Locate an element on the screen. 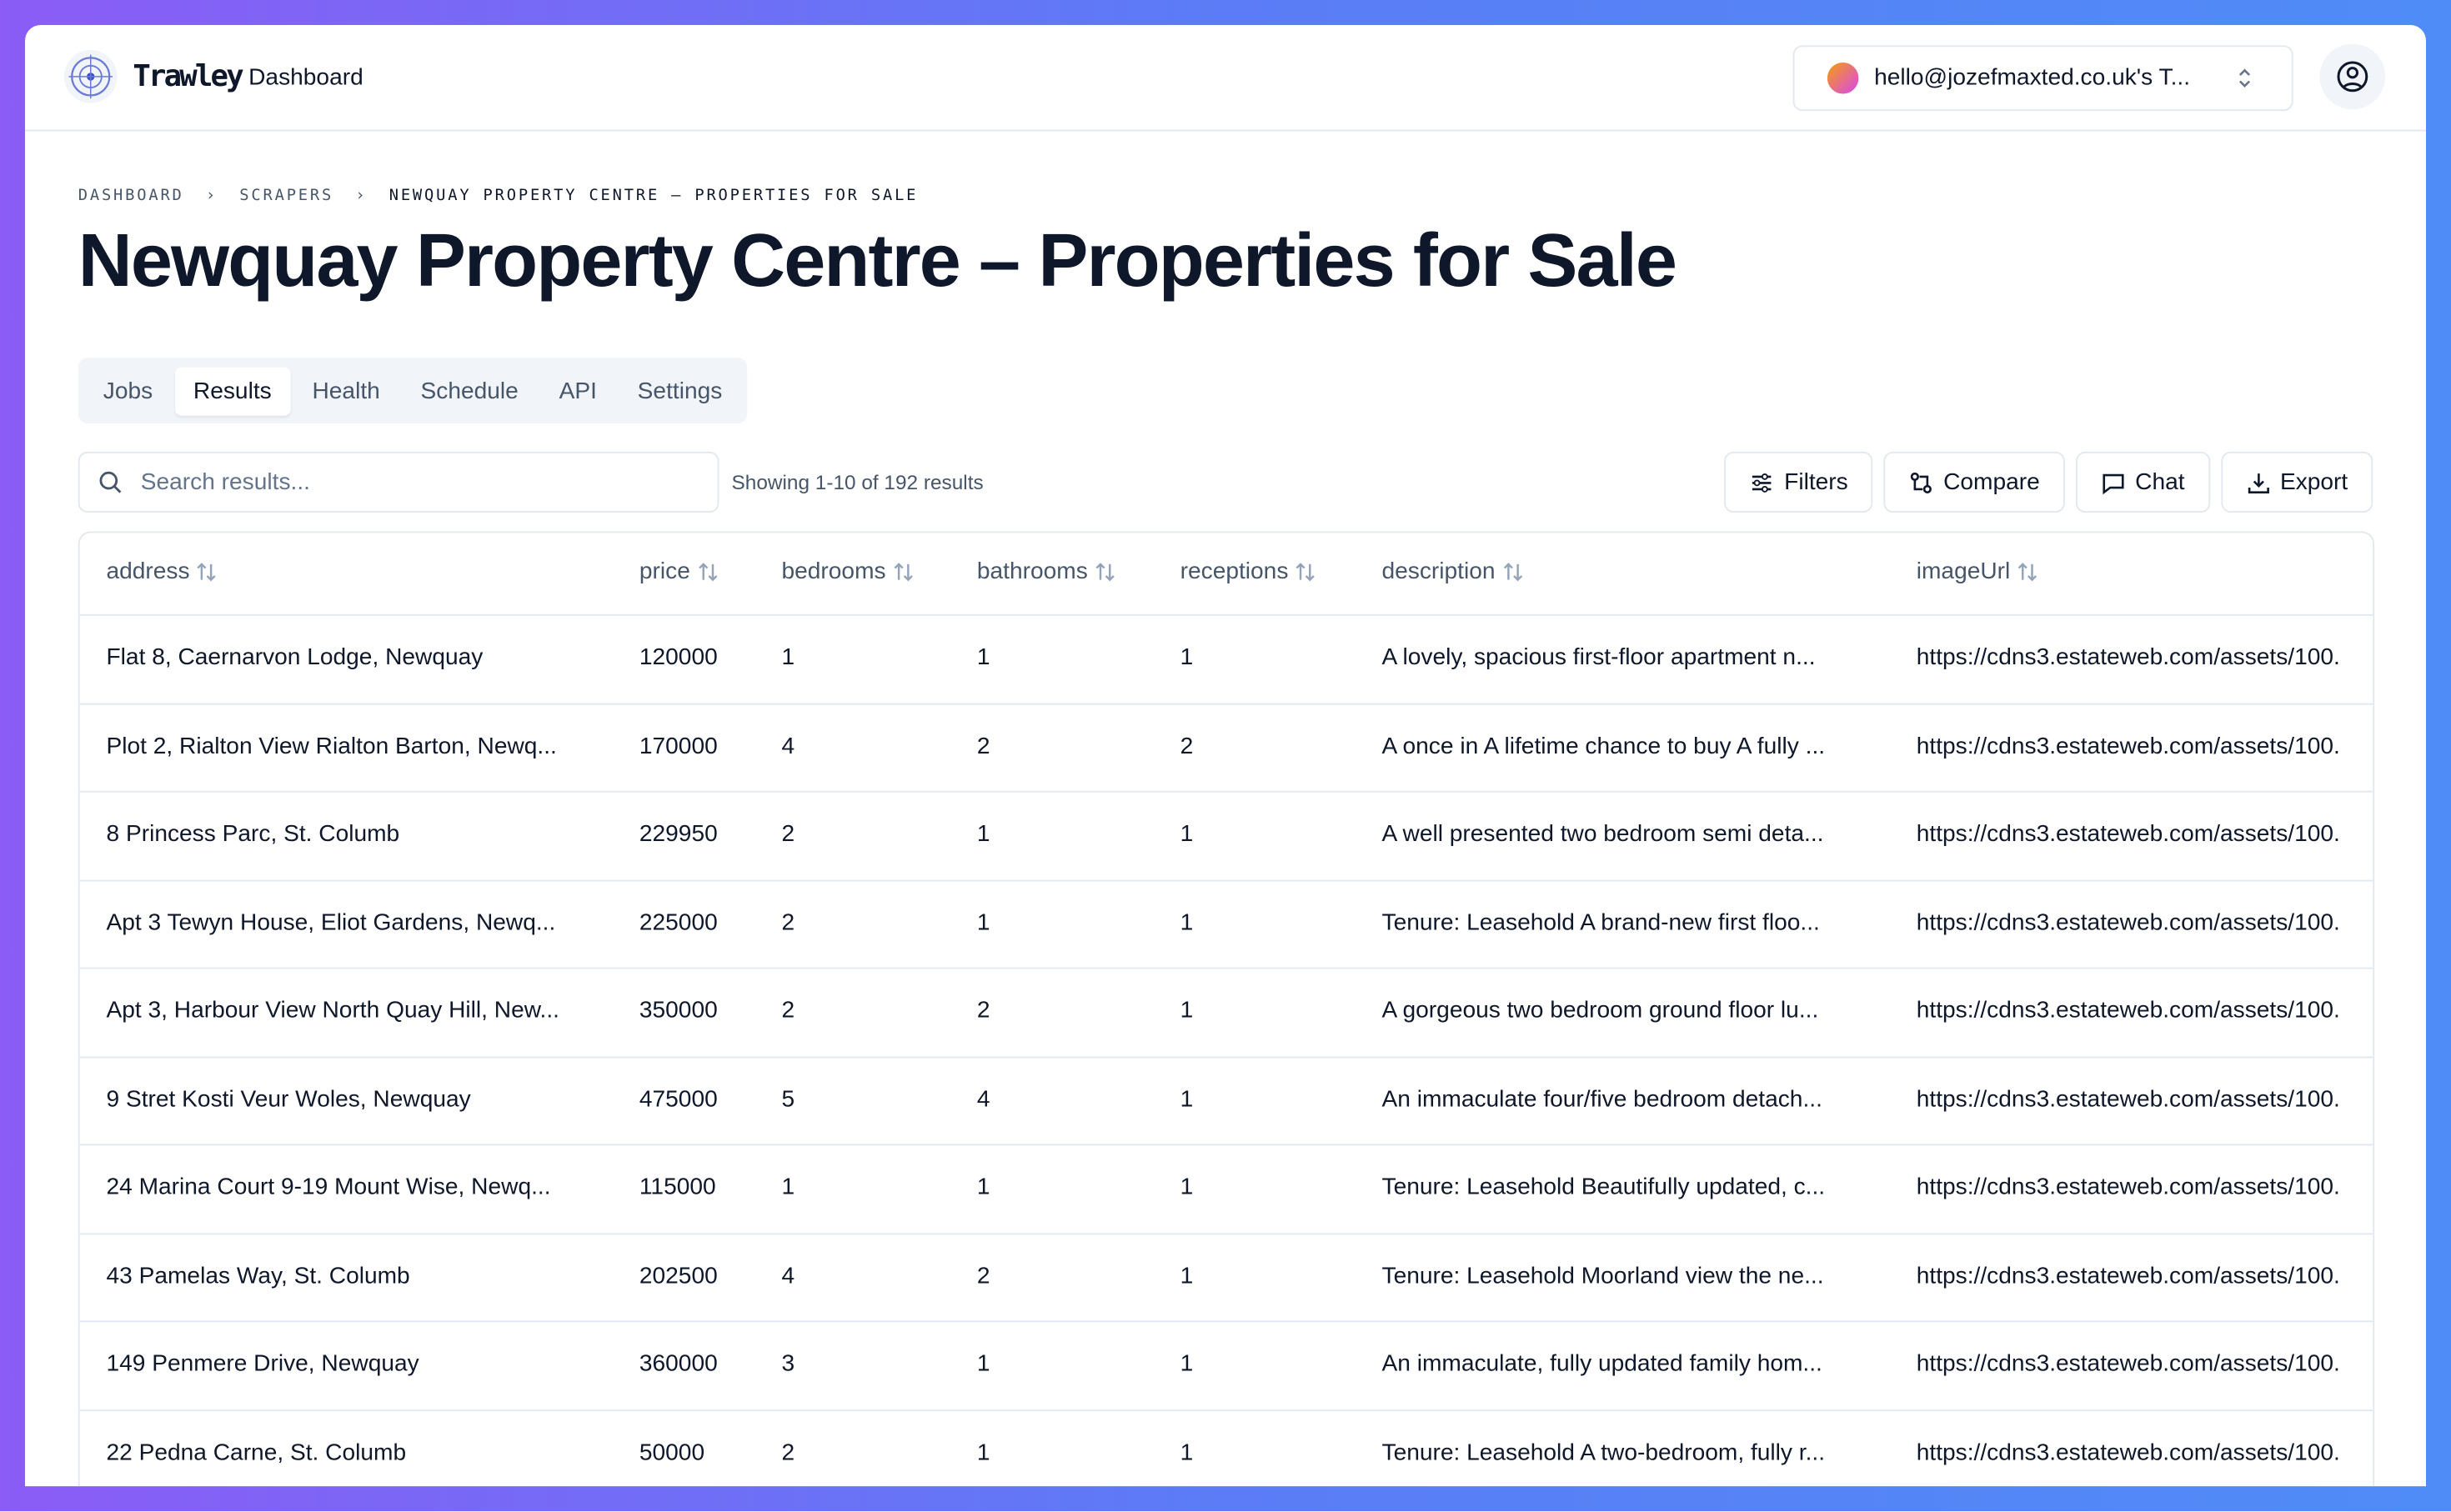 Image resolution: width=2451 pixels, height=1512 pixels. column-header: bathrooms is located at coordinates (1047, 571).